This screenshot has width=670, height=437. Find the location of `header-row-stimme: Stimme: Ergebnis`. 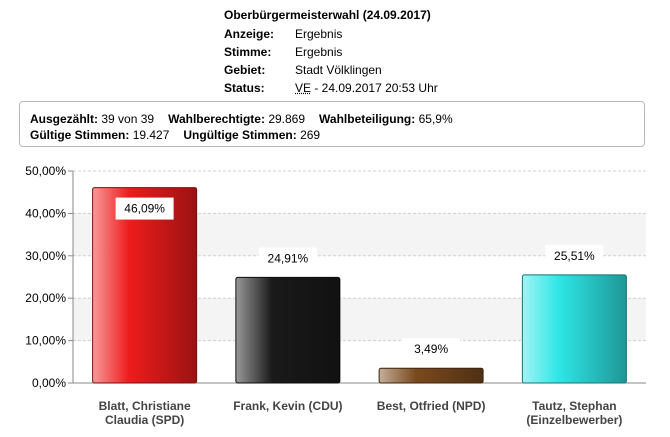

header-row-stimme: Stimme: Ergebnis is located at coordinates (331, 52).